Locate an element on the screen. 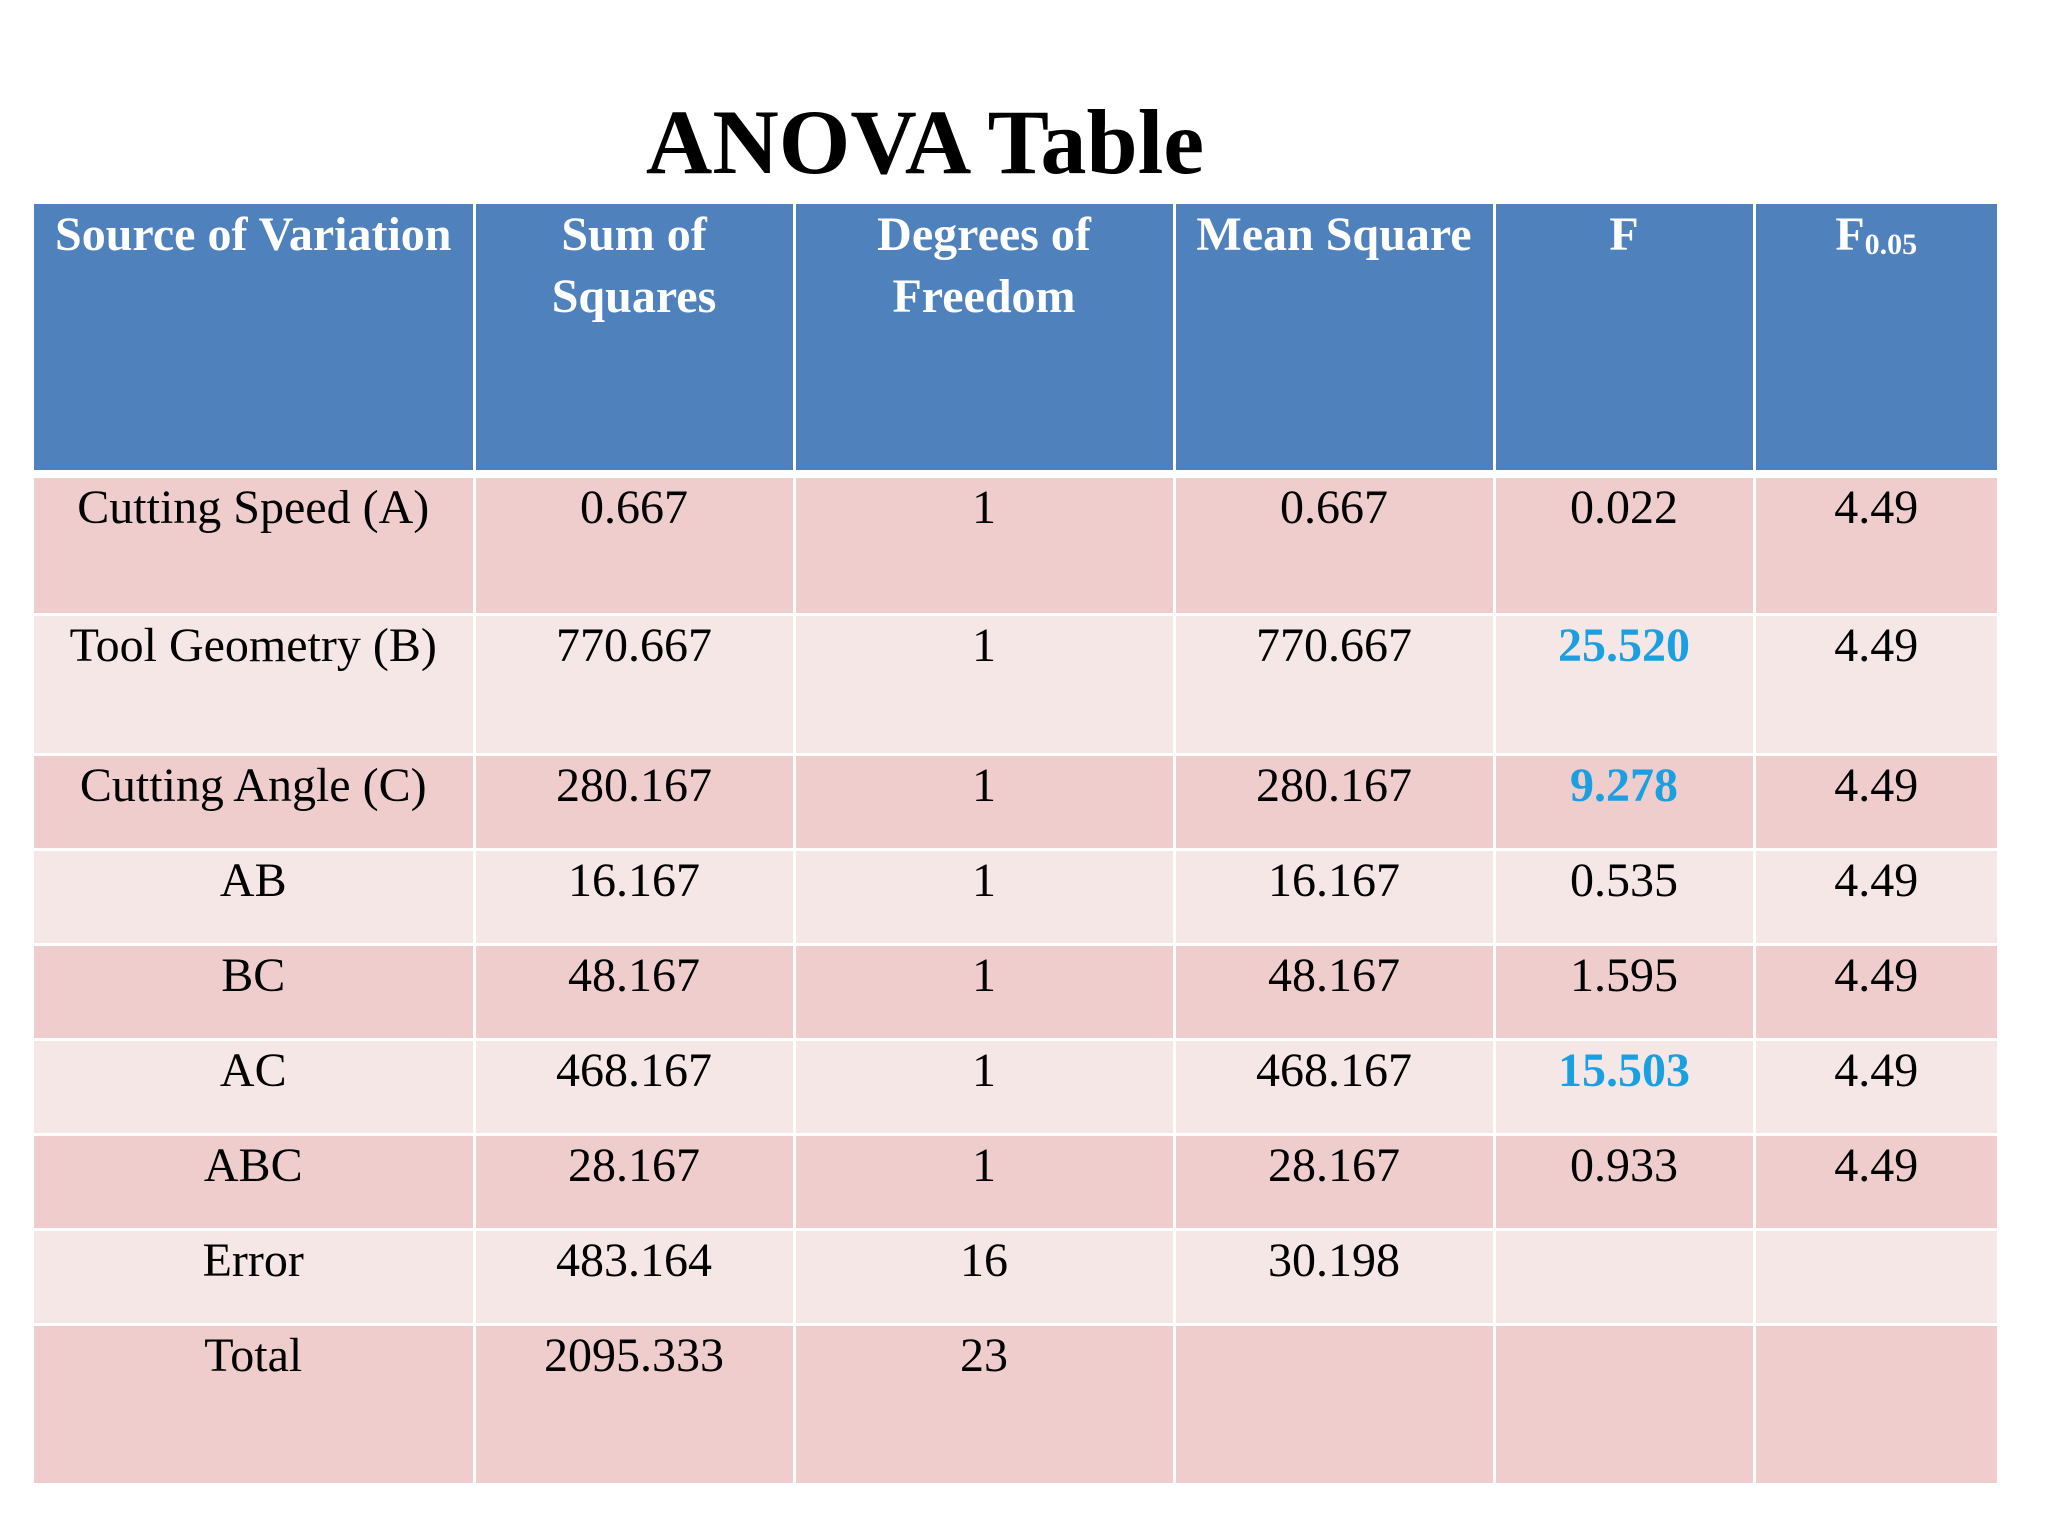 The height and width of the screenshot is (1536, 2048). cell-f-significant: 25.520 is located at coordinates (1624, 685).